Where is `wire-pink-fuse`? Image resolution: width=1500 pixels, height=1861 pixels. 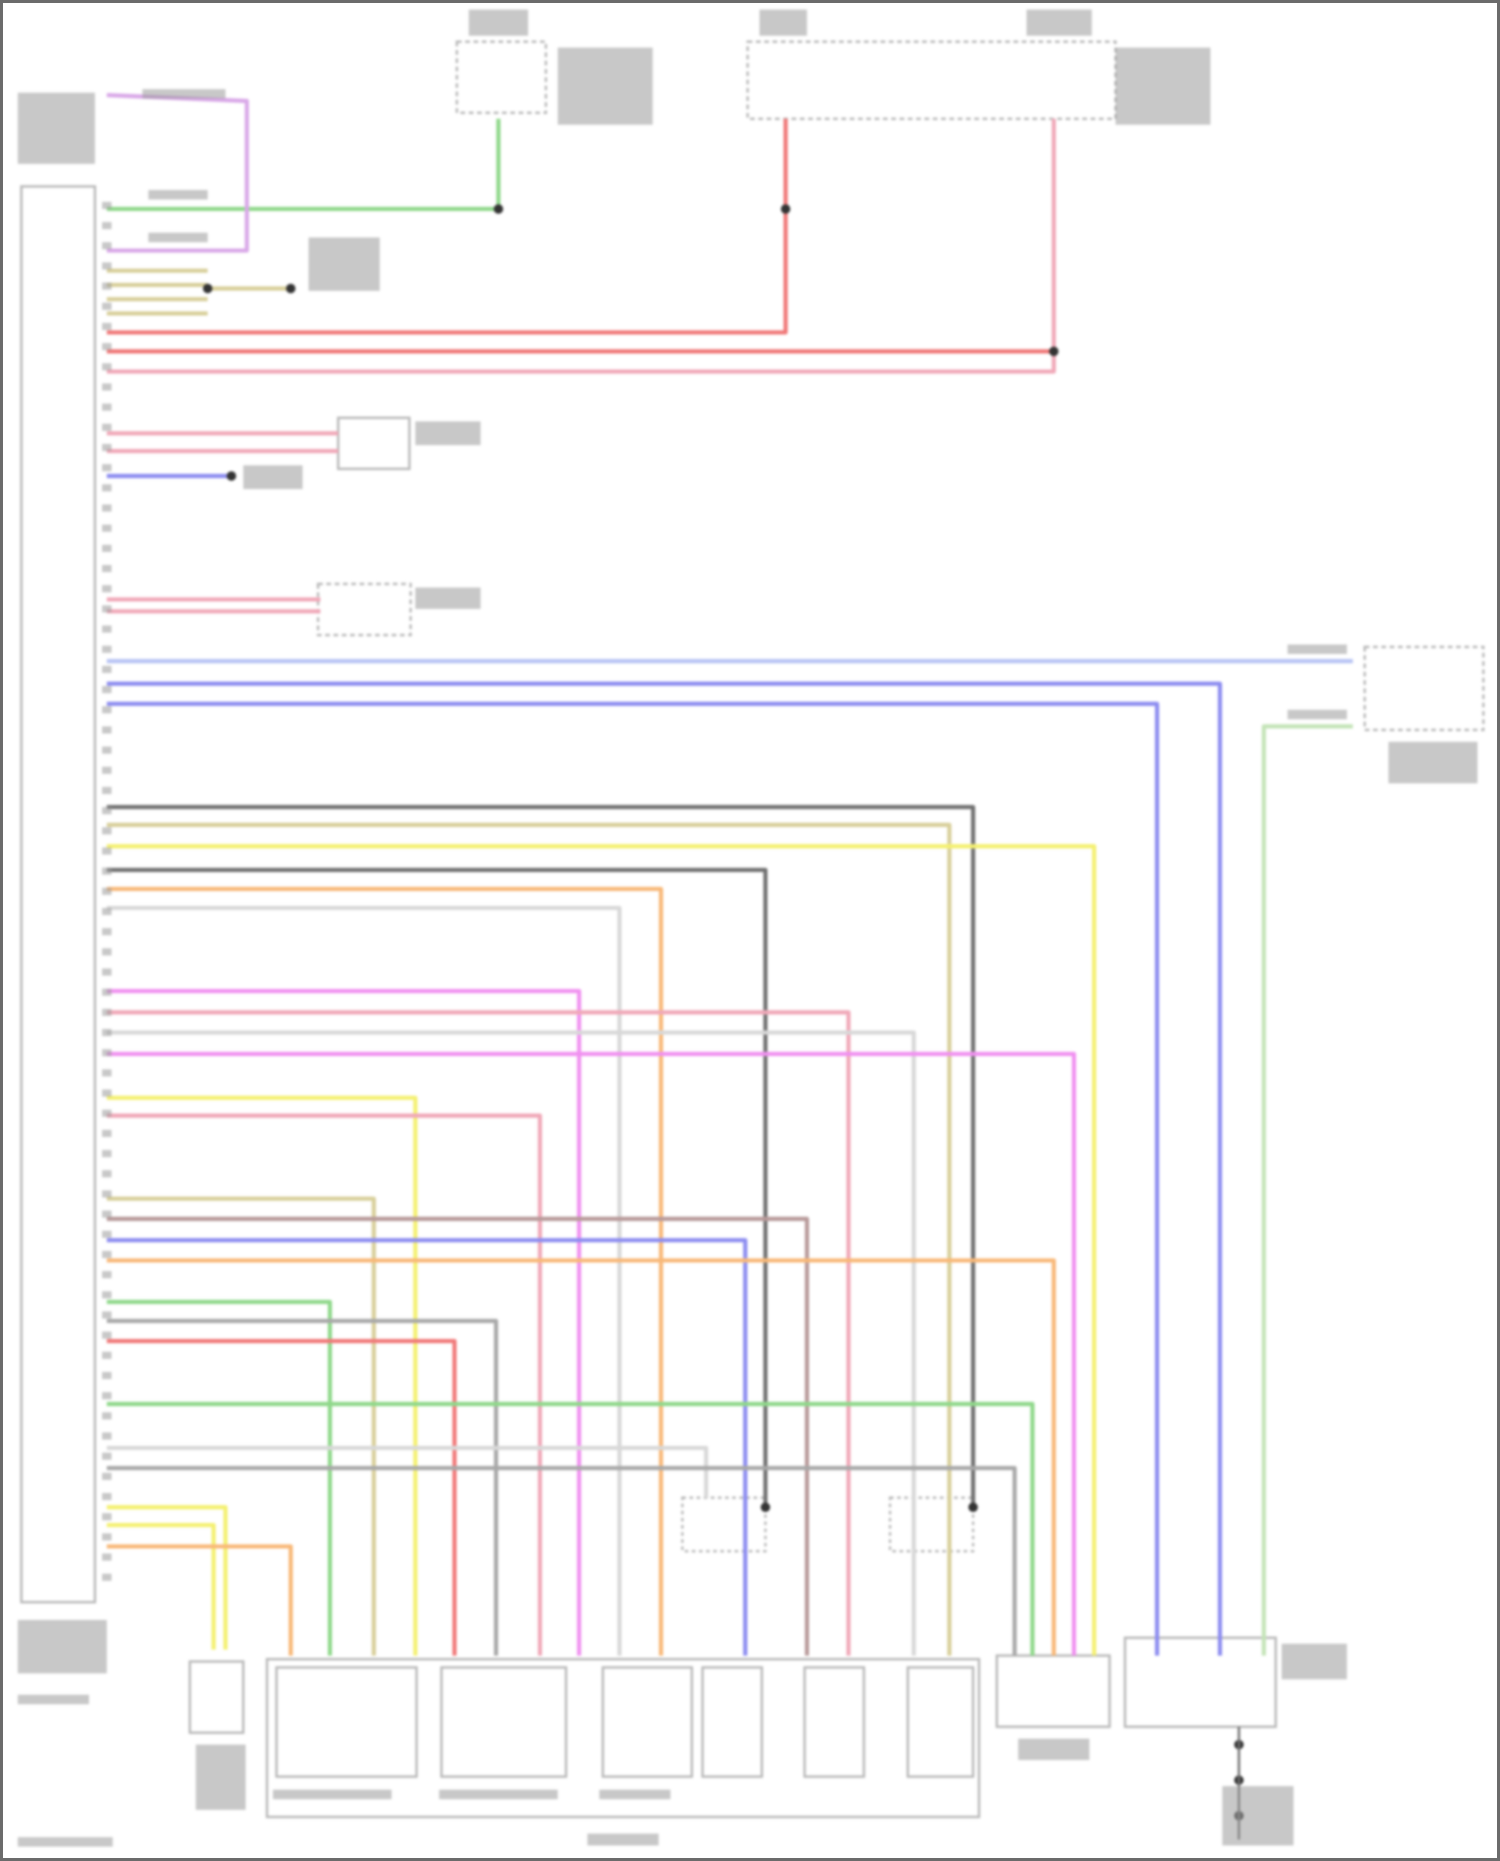 wire-pink-fuse is located at coordinates (581, 246).